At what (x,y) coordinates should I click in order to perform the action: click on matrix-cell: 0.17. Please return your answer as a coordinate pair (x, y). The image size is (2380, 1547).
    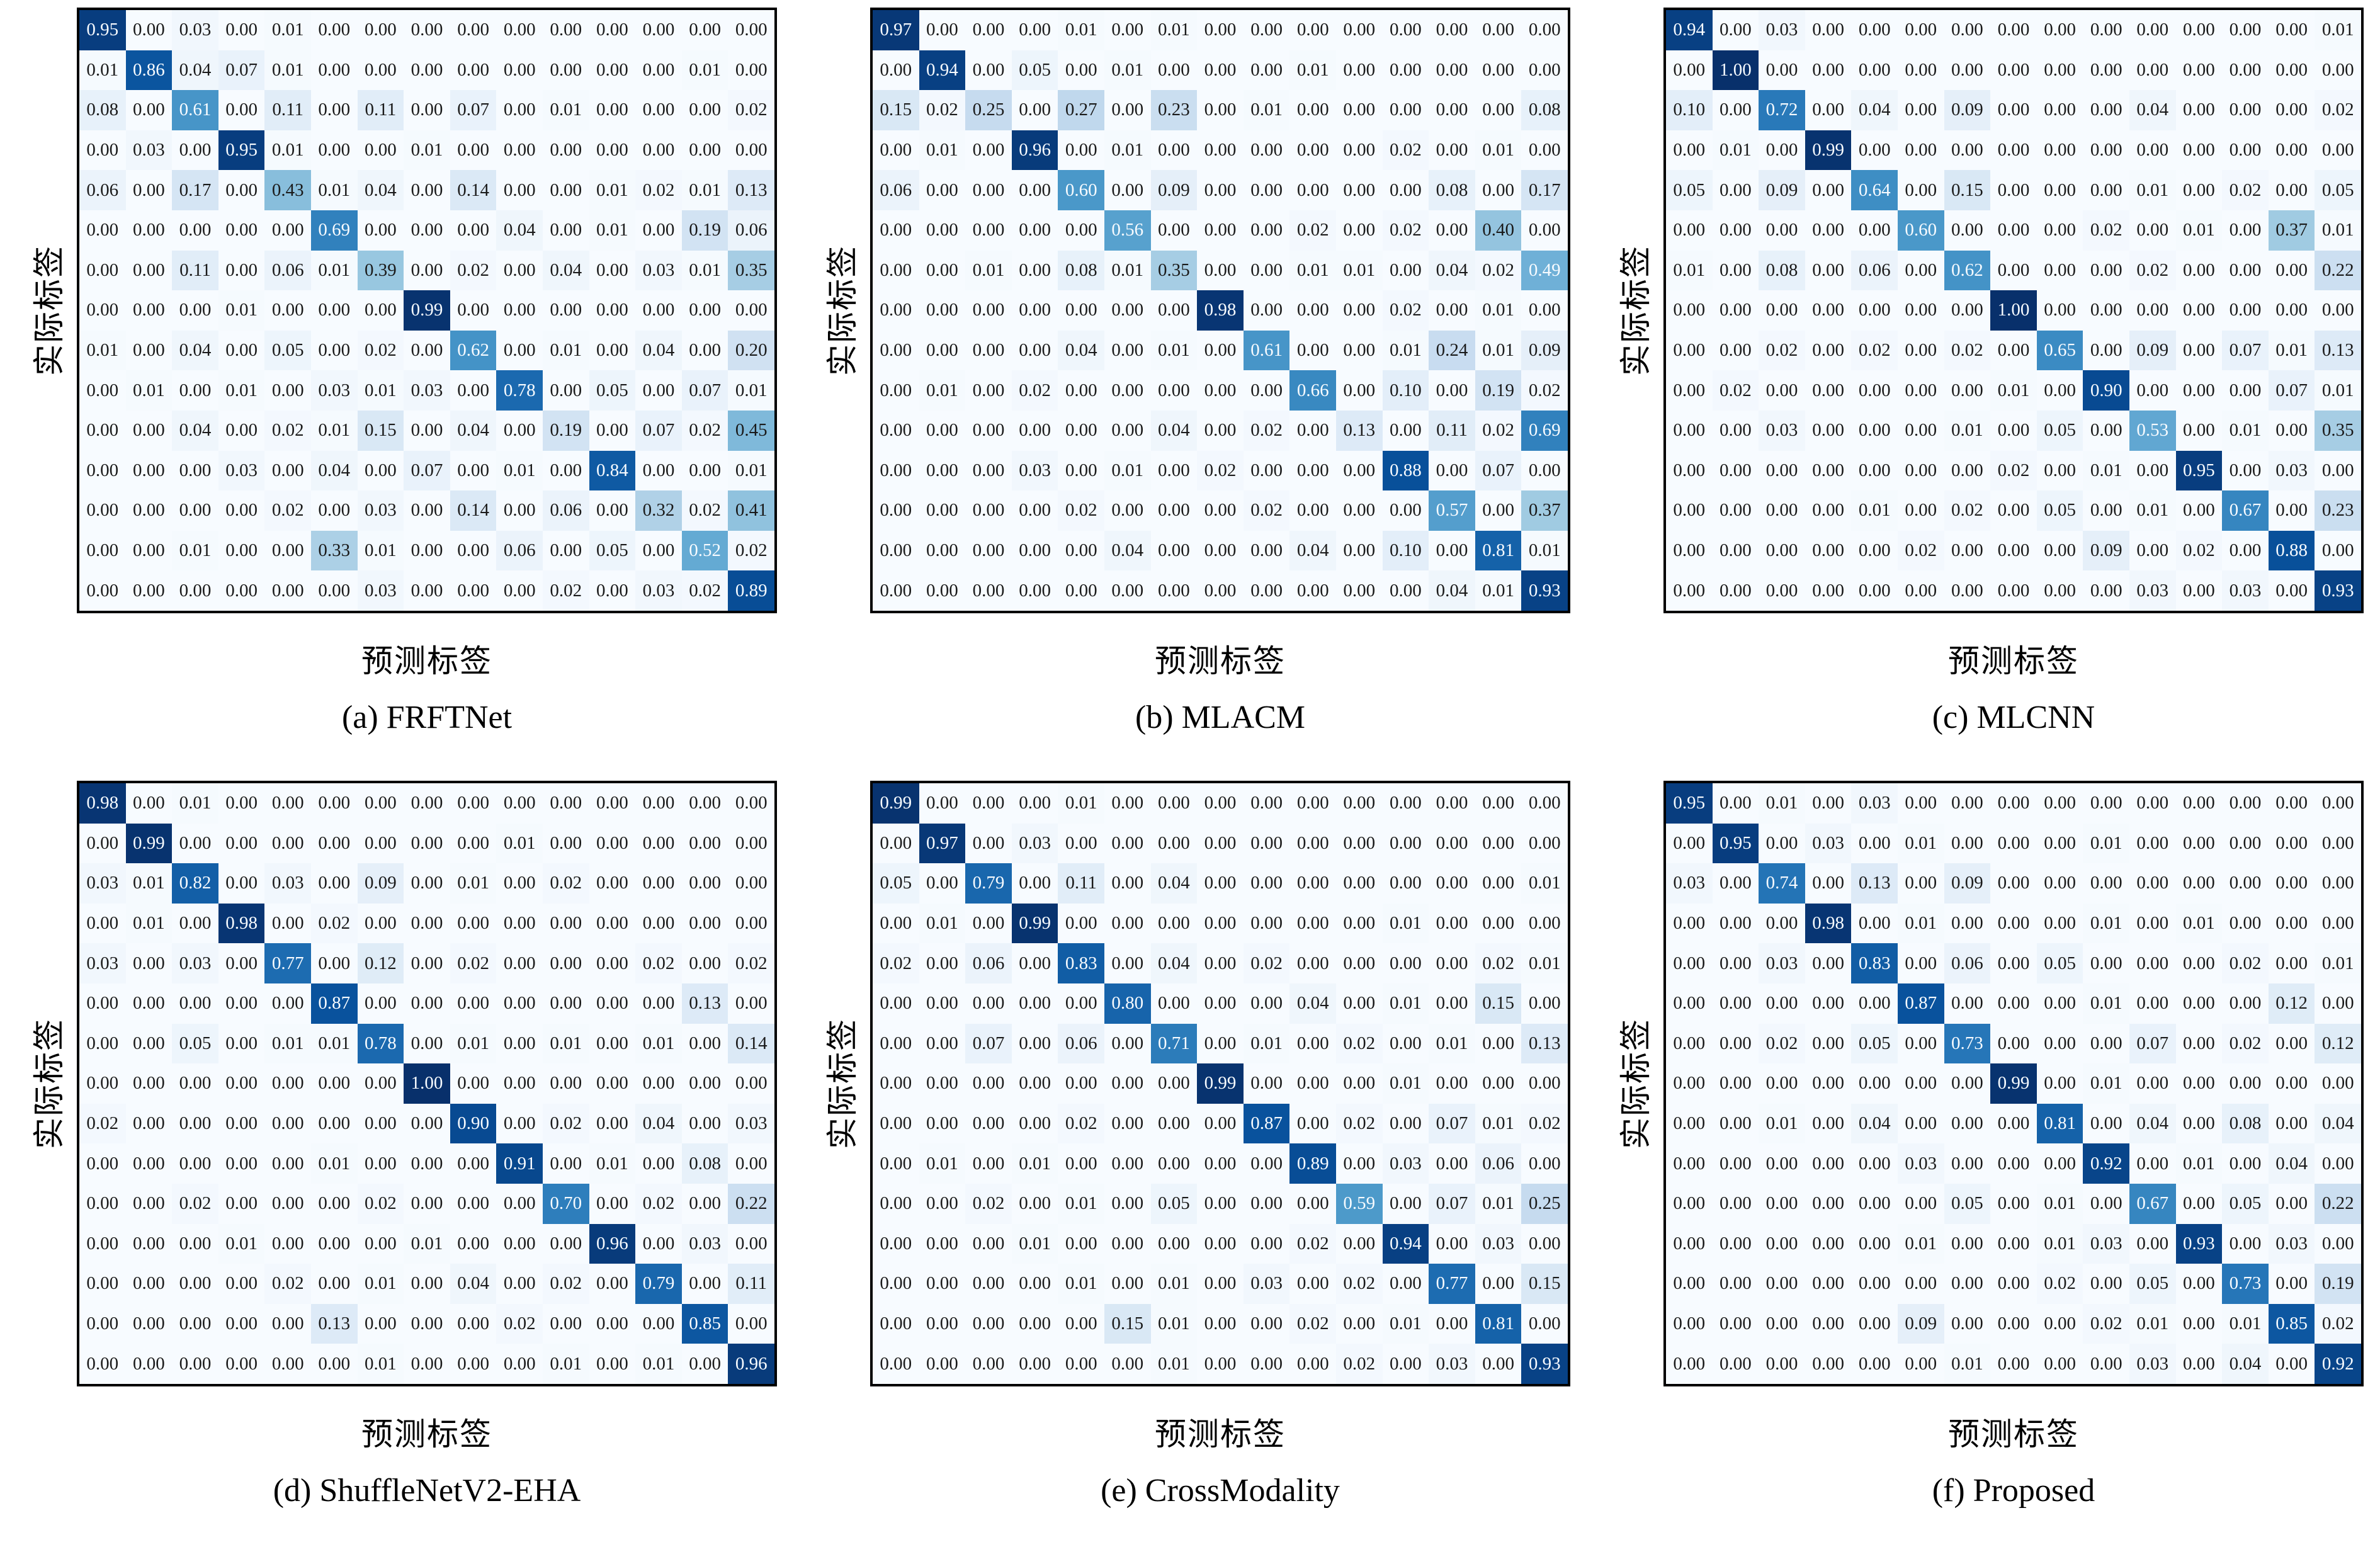
    Looking at the image, I should click on (1544, 190).